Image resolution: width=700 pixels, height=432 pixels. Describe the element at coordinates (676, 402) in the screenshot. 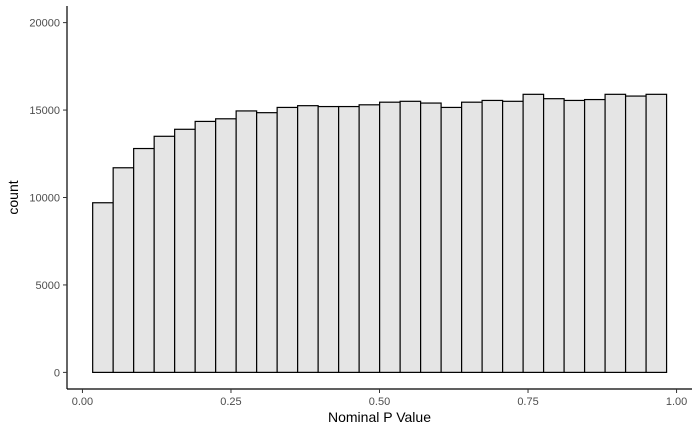

I see `x-tick-label: 1.00` at that location.